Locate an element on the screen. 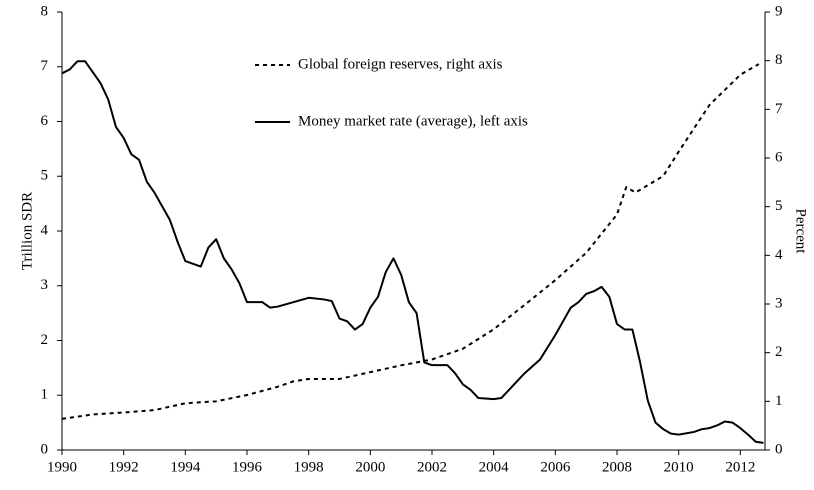 Image resolution: width=814 pixels, height=490 pixels. y-tick-label: 6 is located at coordinates (45, 121).